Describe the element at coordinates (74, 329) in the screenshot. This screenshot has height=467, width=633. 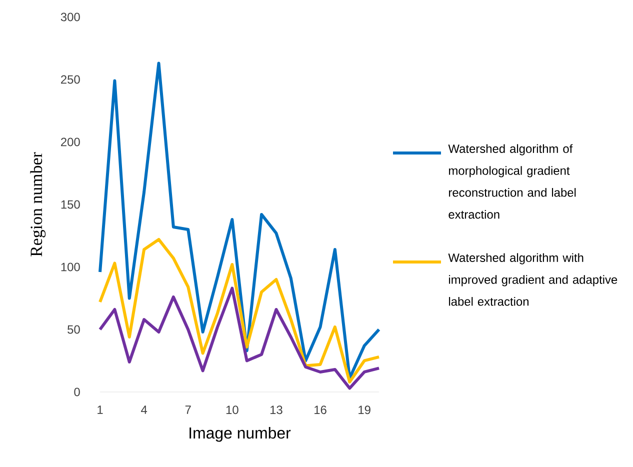
I see `y-tick-label: 50` at that location.